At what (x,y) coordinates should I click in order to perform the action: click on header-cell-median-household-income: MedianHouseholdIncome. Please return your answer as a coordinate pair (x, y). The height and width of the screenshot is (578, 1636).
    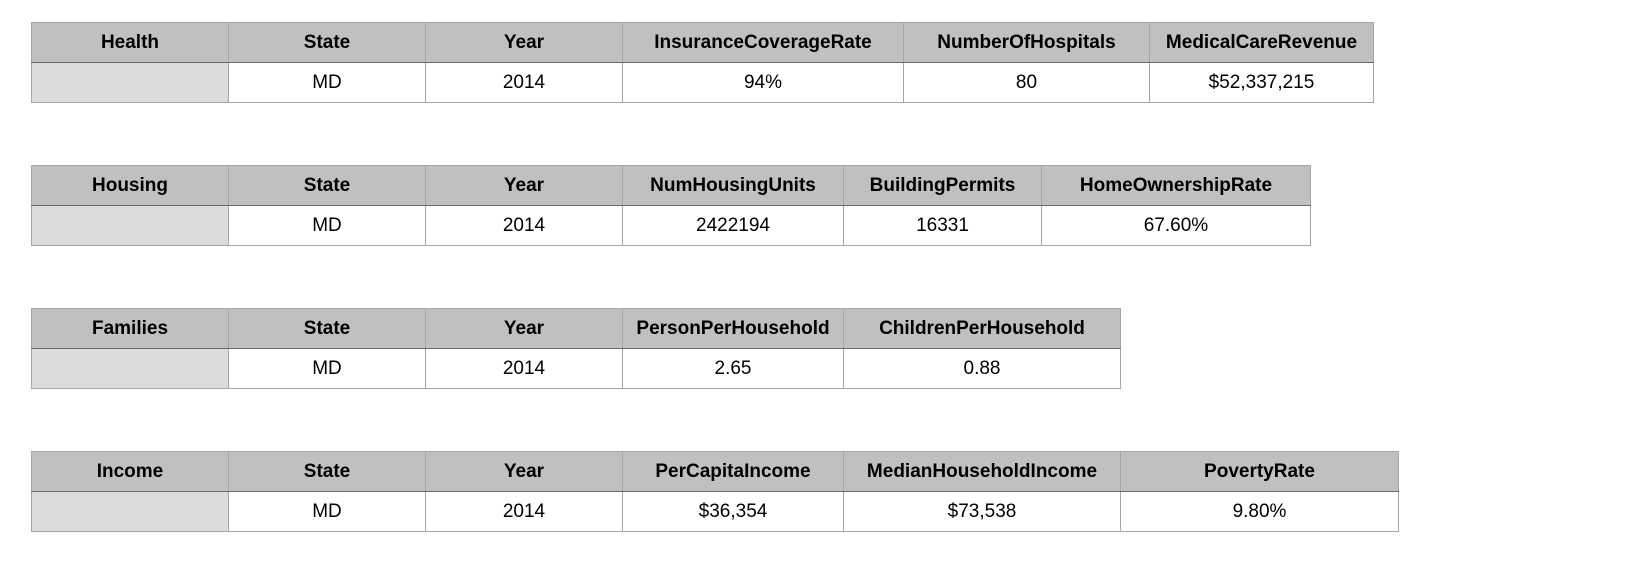
    Looking at the image, I should click on (982, 471).